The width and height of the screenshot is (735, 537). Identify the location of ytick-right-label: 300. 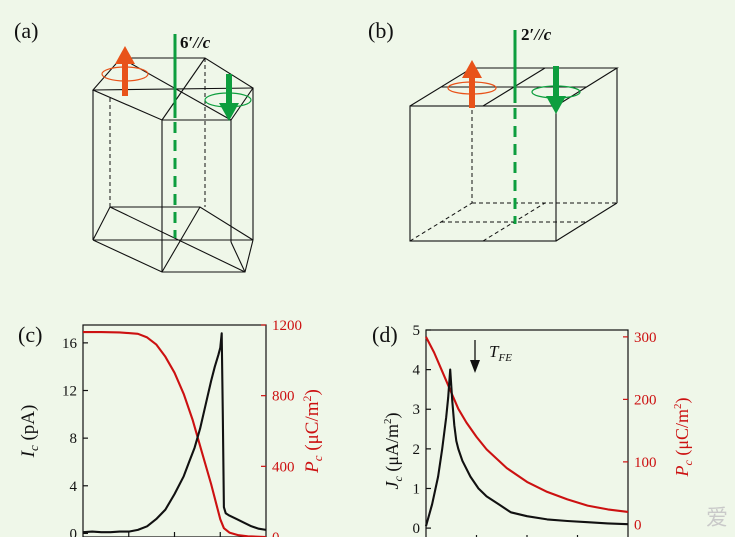
(645, 338).